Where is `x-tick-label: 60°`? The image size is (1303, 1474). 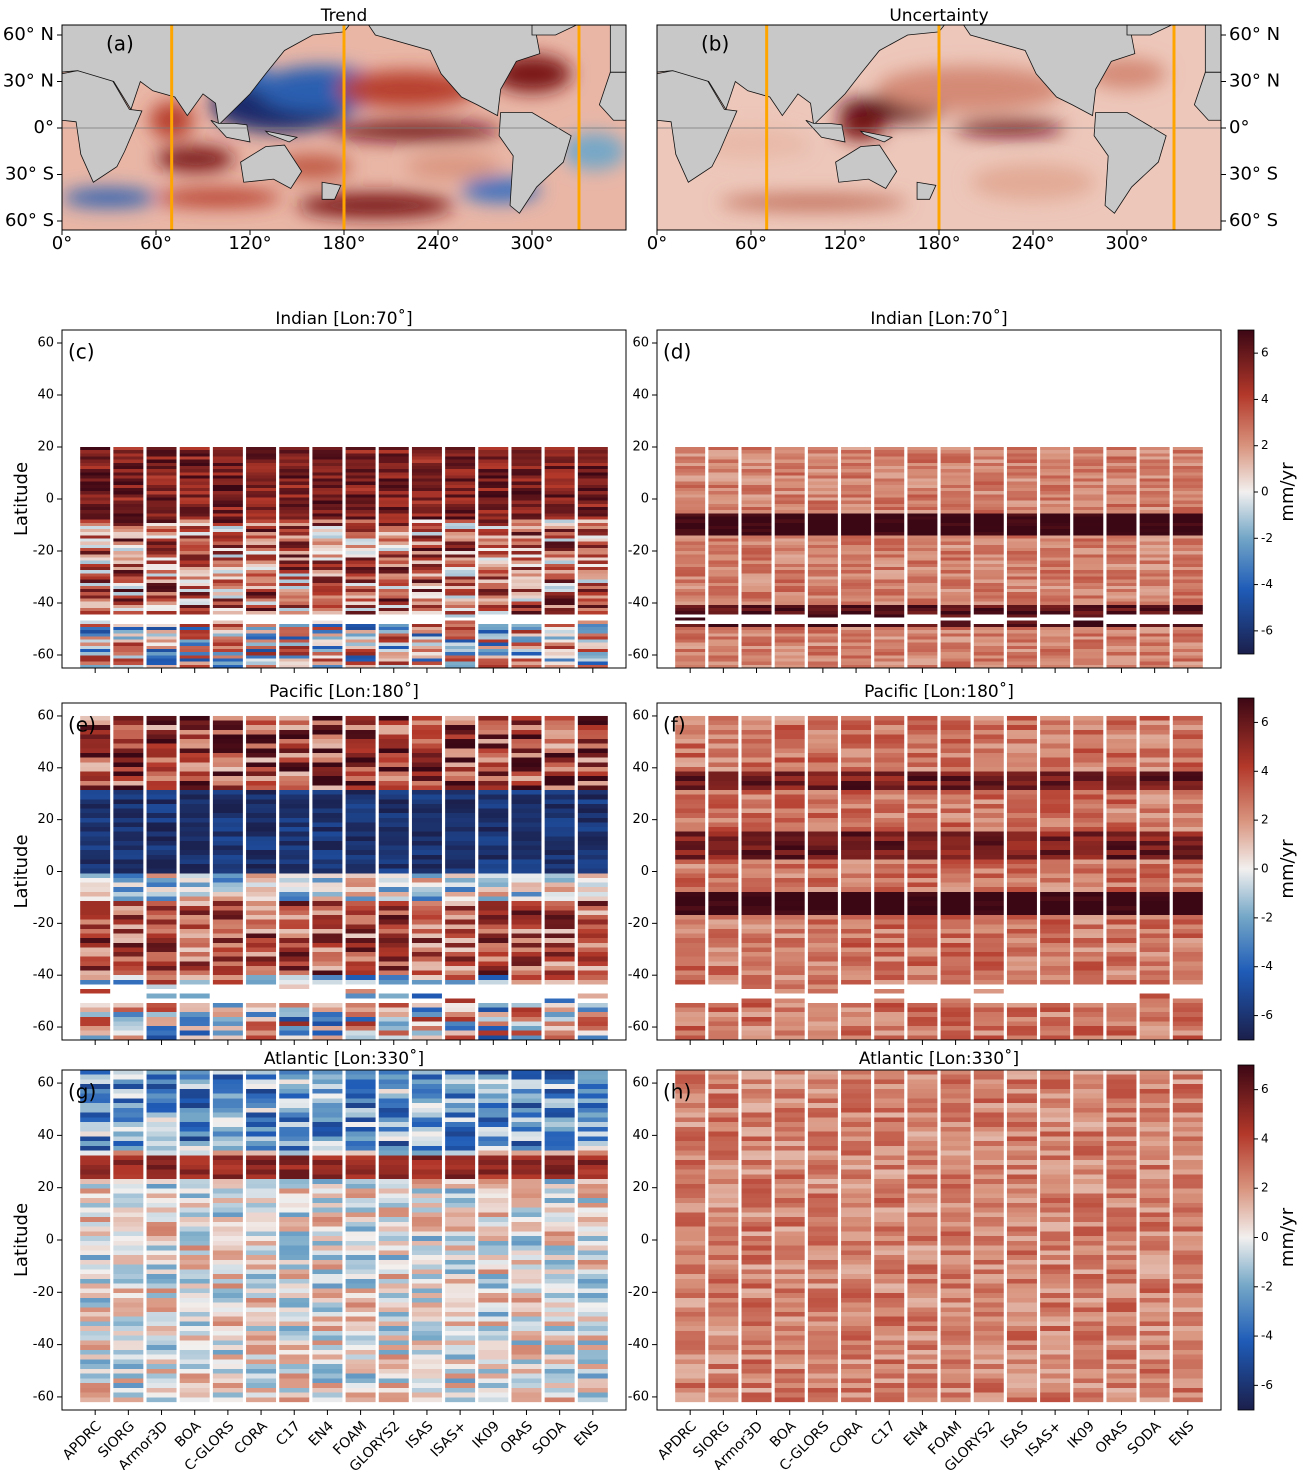
x-tick-label: 60° is located at coordinates (751, 243).